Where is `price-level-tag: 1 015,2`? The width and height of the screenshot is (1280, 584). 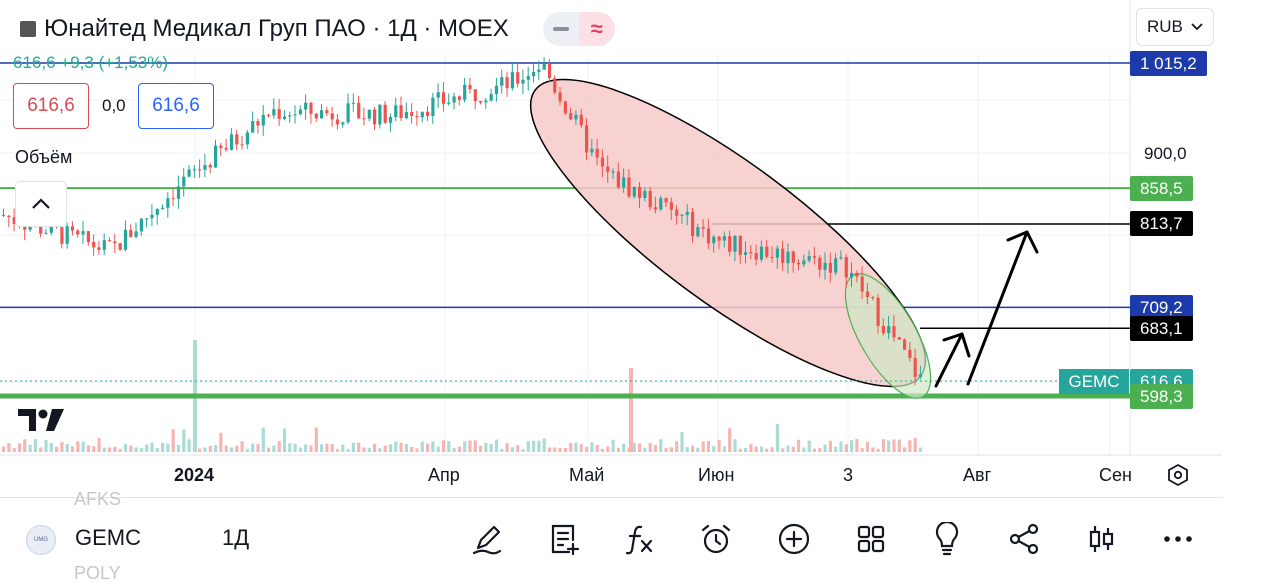 price-level-tag: 1 015,2 is located at coordinates (1168, 63).